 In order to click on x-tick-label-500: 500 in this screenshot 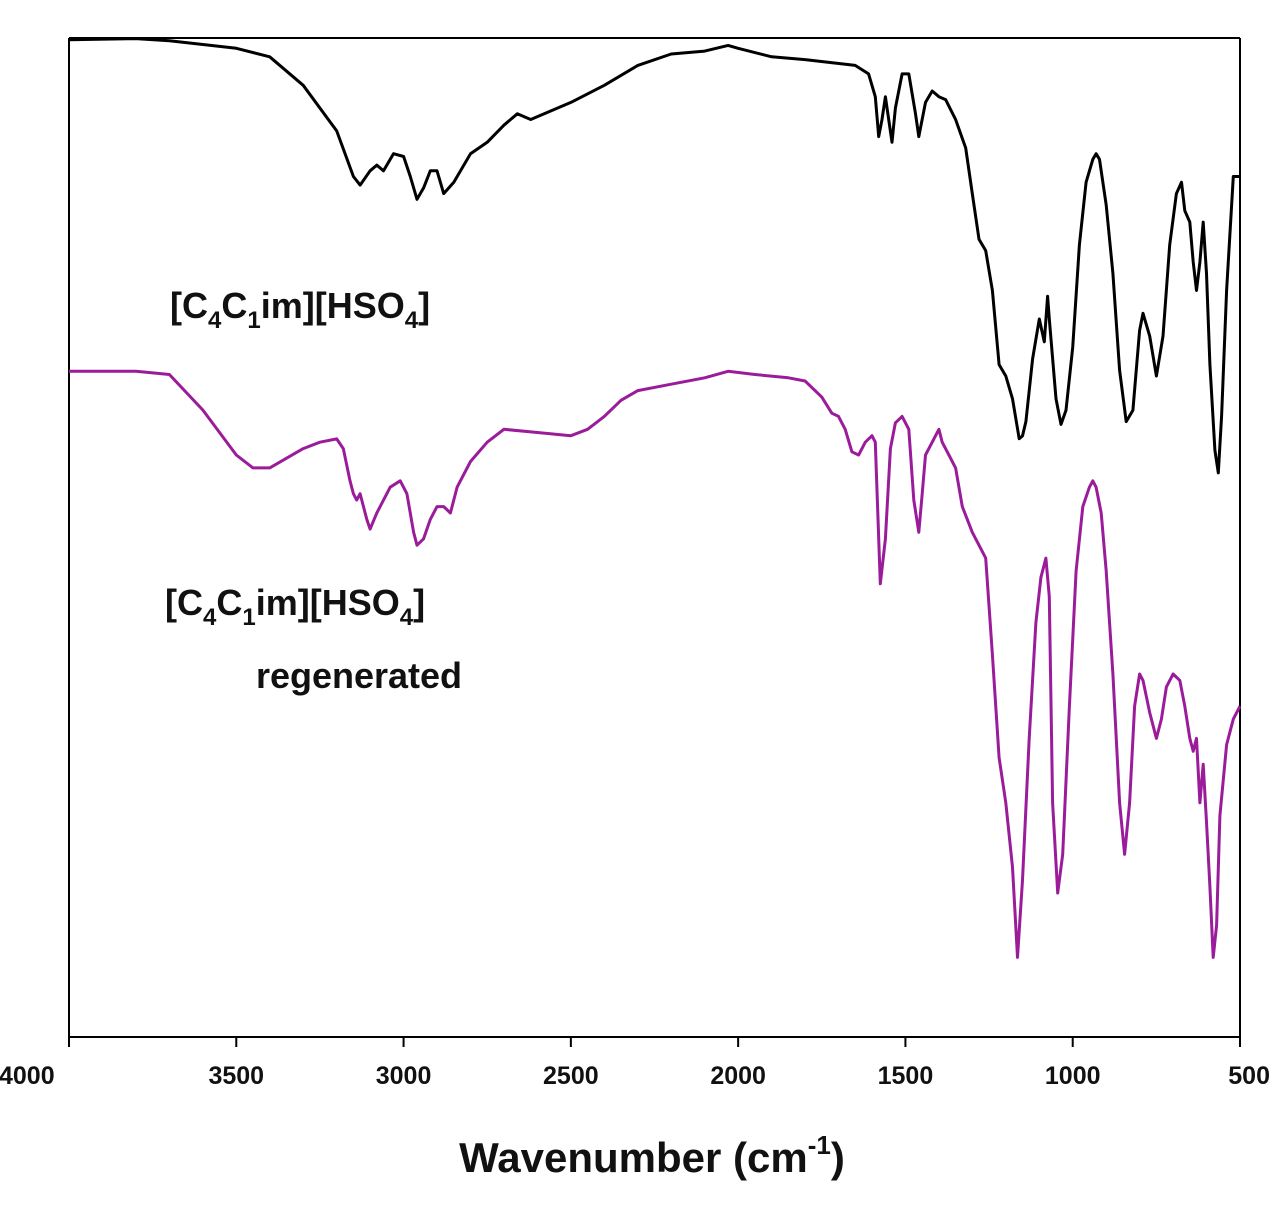, I will do `click(1249, 1076)`.